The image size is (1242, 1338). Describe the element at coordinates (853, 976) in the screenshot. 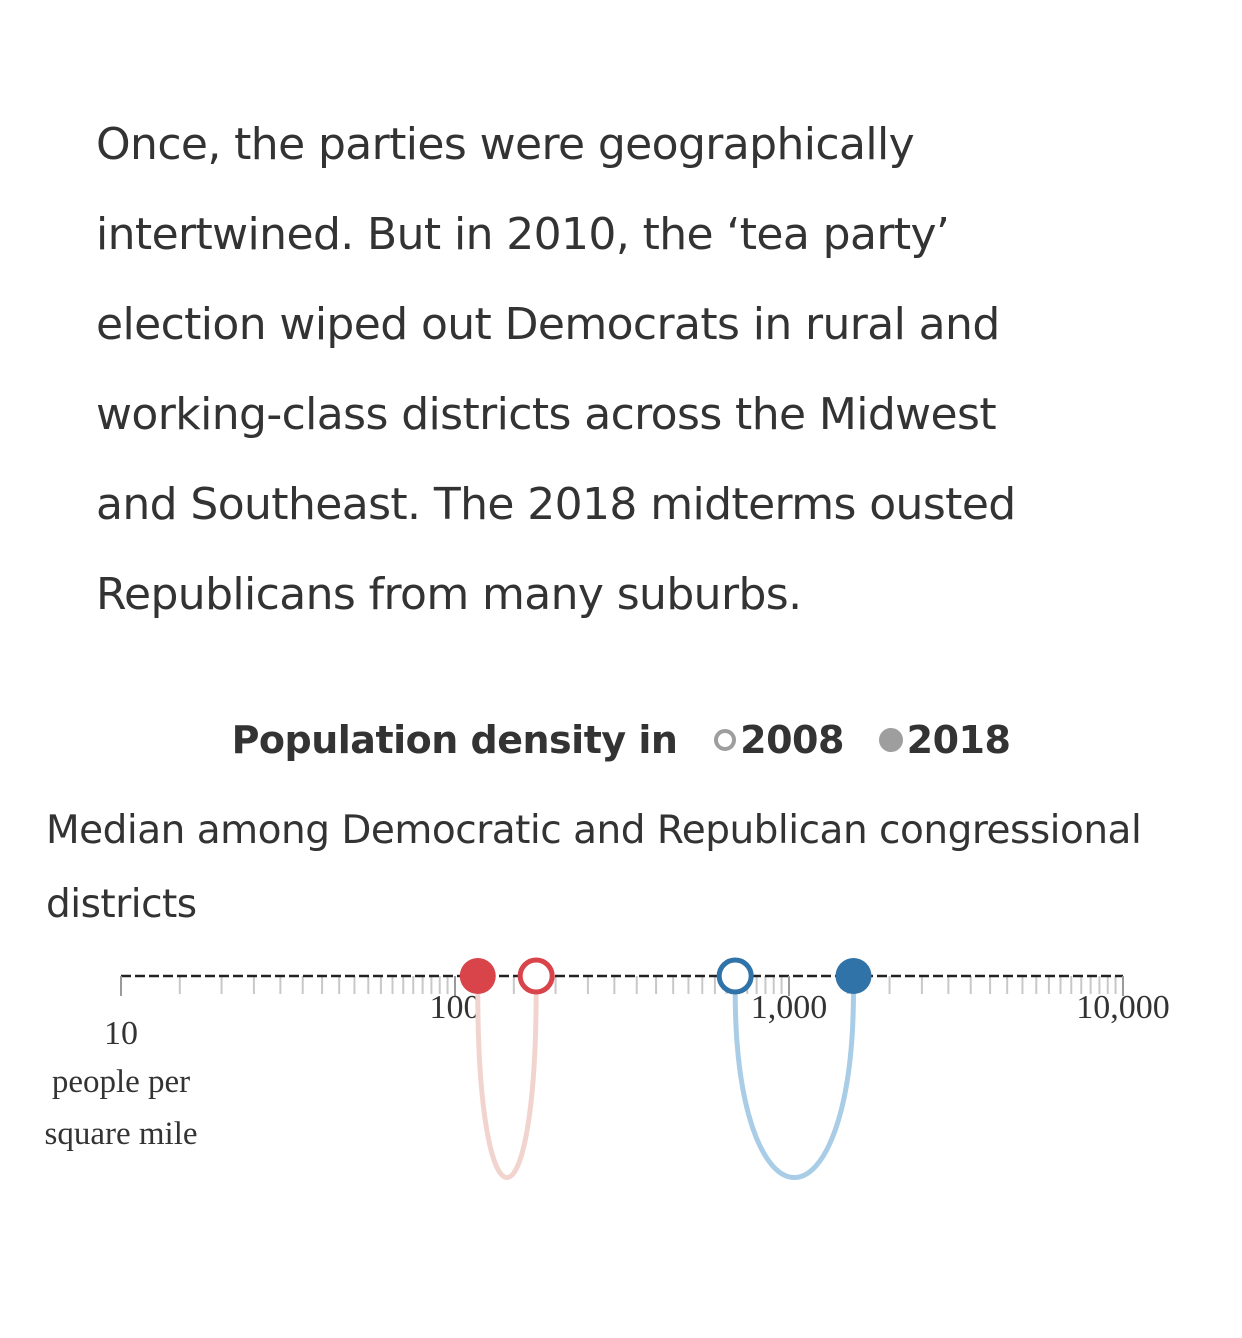

I see `point-2018-democratic` at that location.